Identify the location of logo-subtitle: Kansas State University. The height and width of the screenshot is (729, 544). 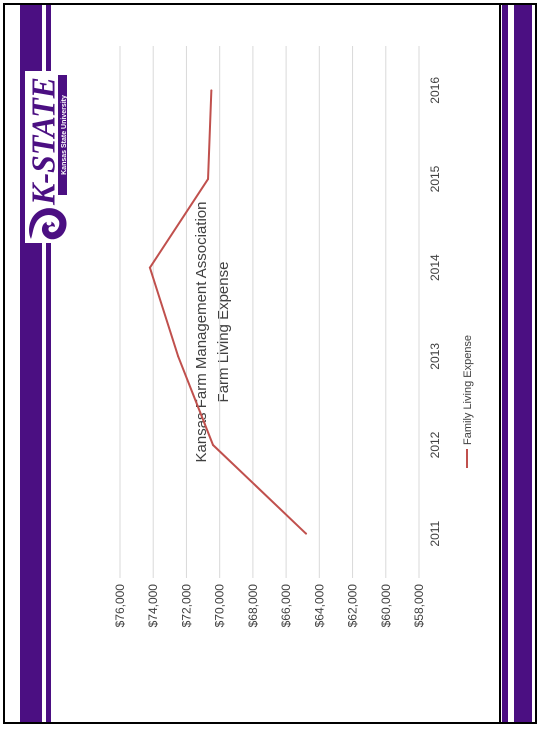
(64, 135).